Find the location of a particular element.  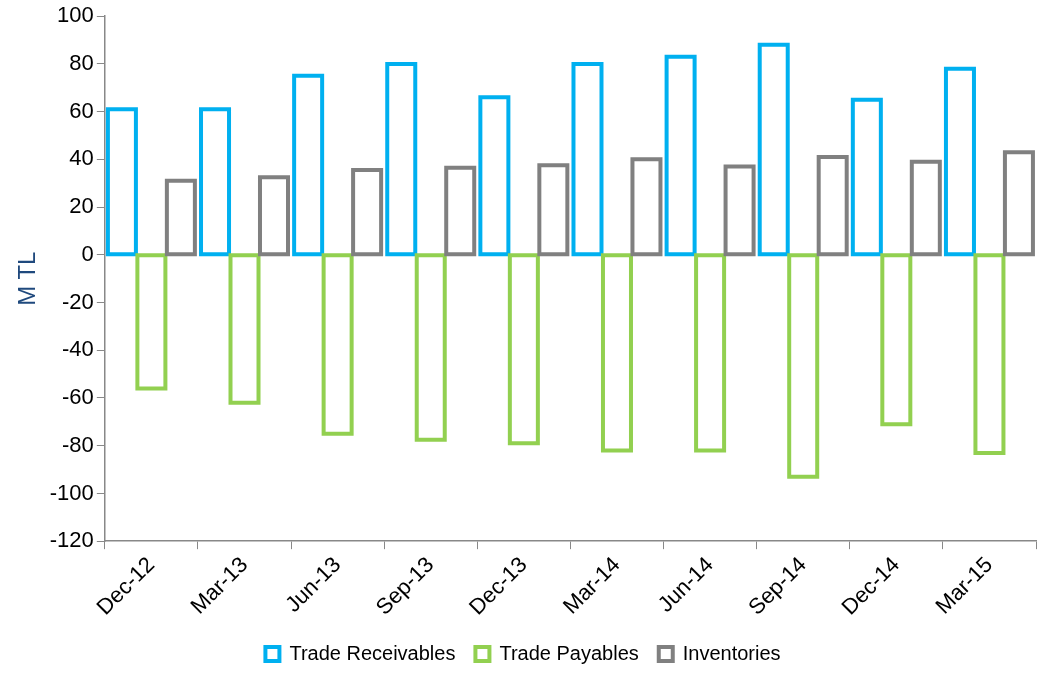

y-tick-label: 60 is located at coordinates (81, 110).